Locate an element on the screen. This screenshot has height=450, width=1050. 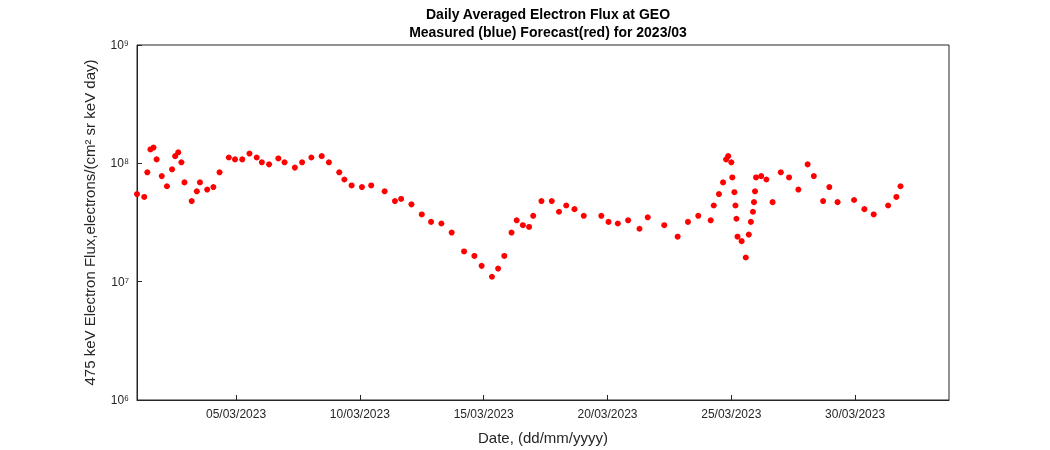
y-tick-label: 10⁹ is located at coordinates (119, 45).